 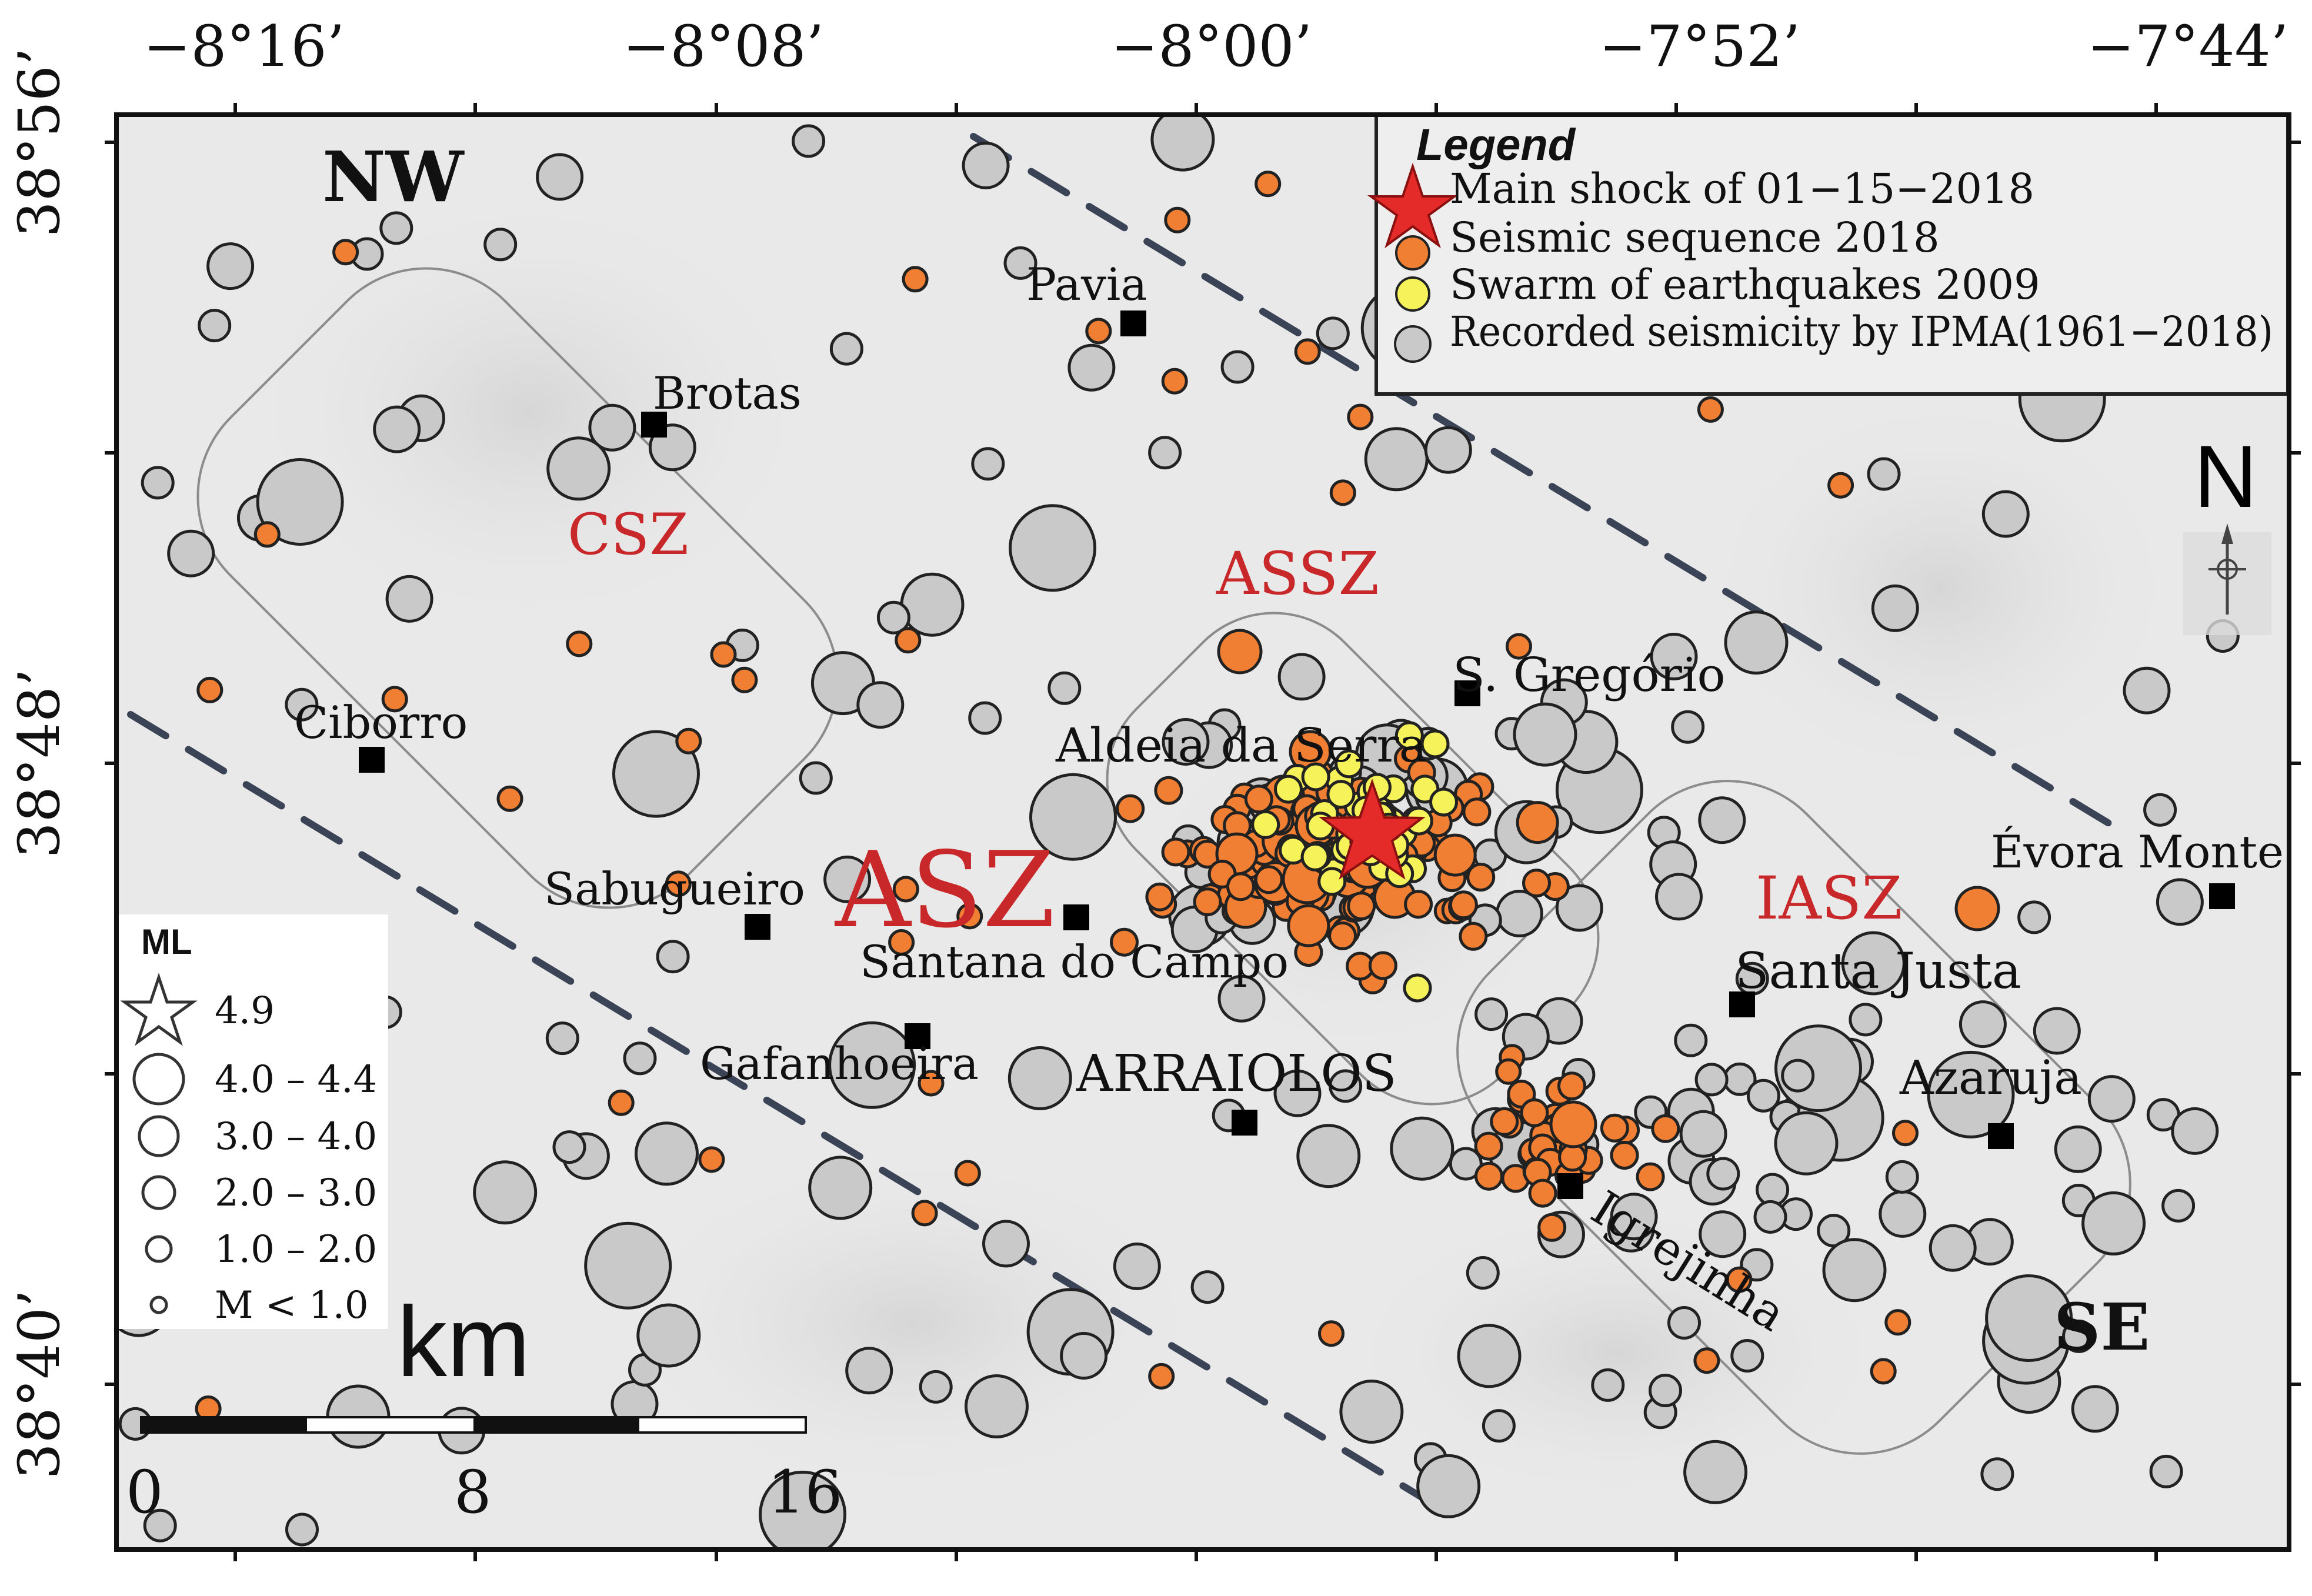 I want to click on place-arraiolos: ARRAIOLOS, so click(x=1236, y=1073).